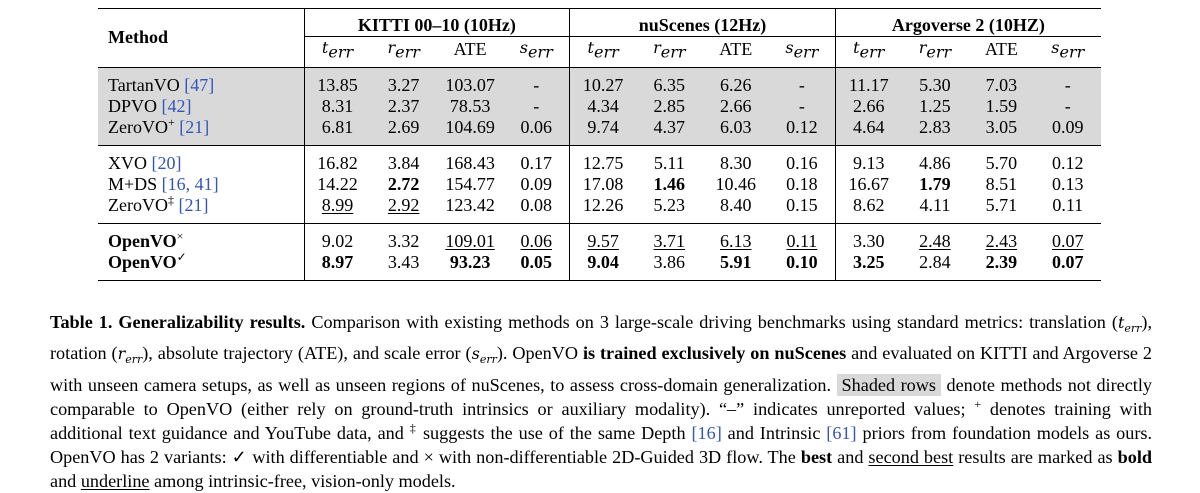 Image resolution: width=1200 pixels, height=493 pixels. Describe the element at coordinates (142, 261) in the screenshot. I see `method-name: OpenVO` at that location.